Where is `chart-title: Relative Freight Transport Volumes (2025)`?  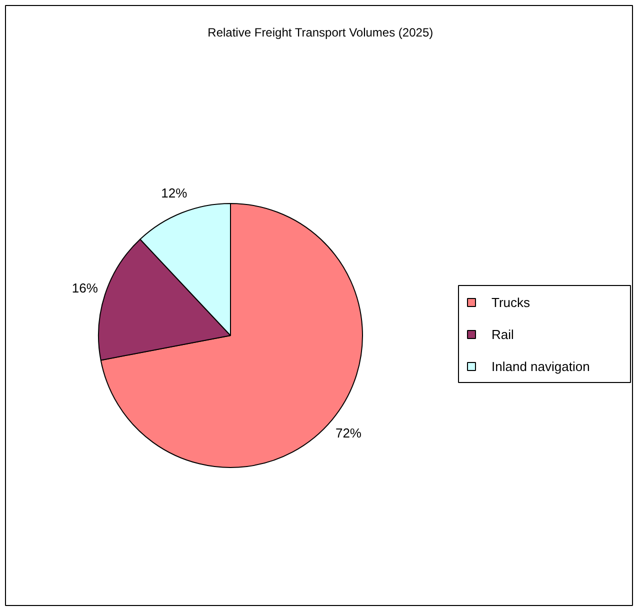
chart-title: Relative Freight Transport Volumes (2025) is located at coordinates (321, 33).